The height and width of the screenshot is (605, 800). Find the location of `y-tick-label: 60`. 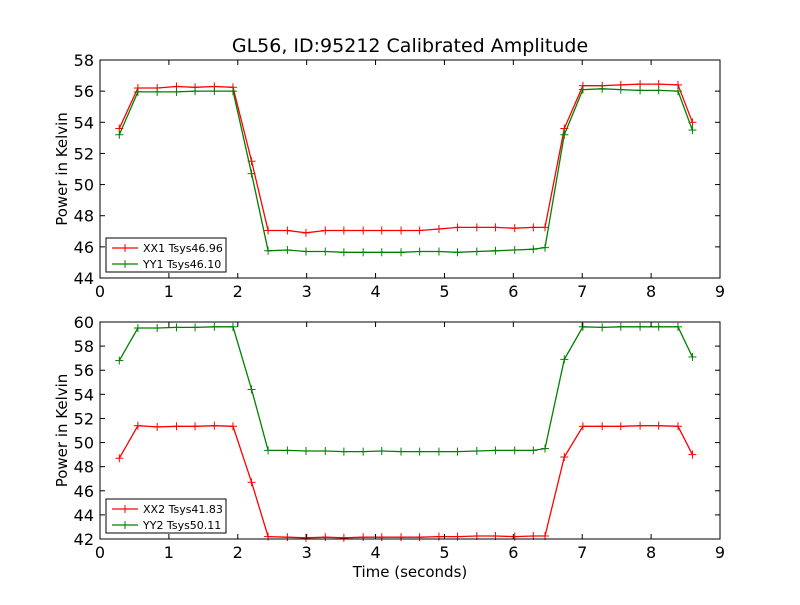

y-tick-label: 60 is located at coordinates (84, 322).